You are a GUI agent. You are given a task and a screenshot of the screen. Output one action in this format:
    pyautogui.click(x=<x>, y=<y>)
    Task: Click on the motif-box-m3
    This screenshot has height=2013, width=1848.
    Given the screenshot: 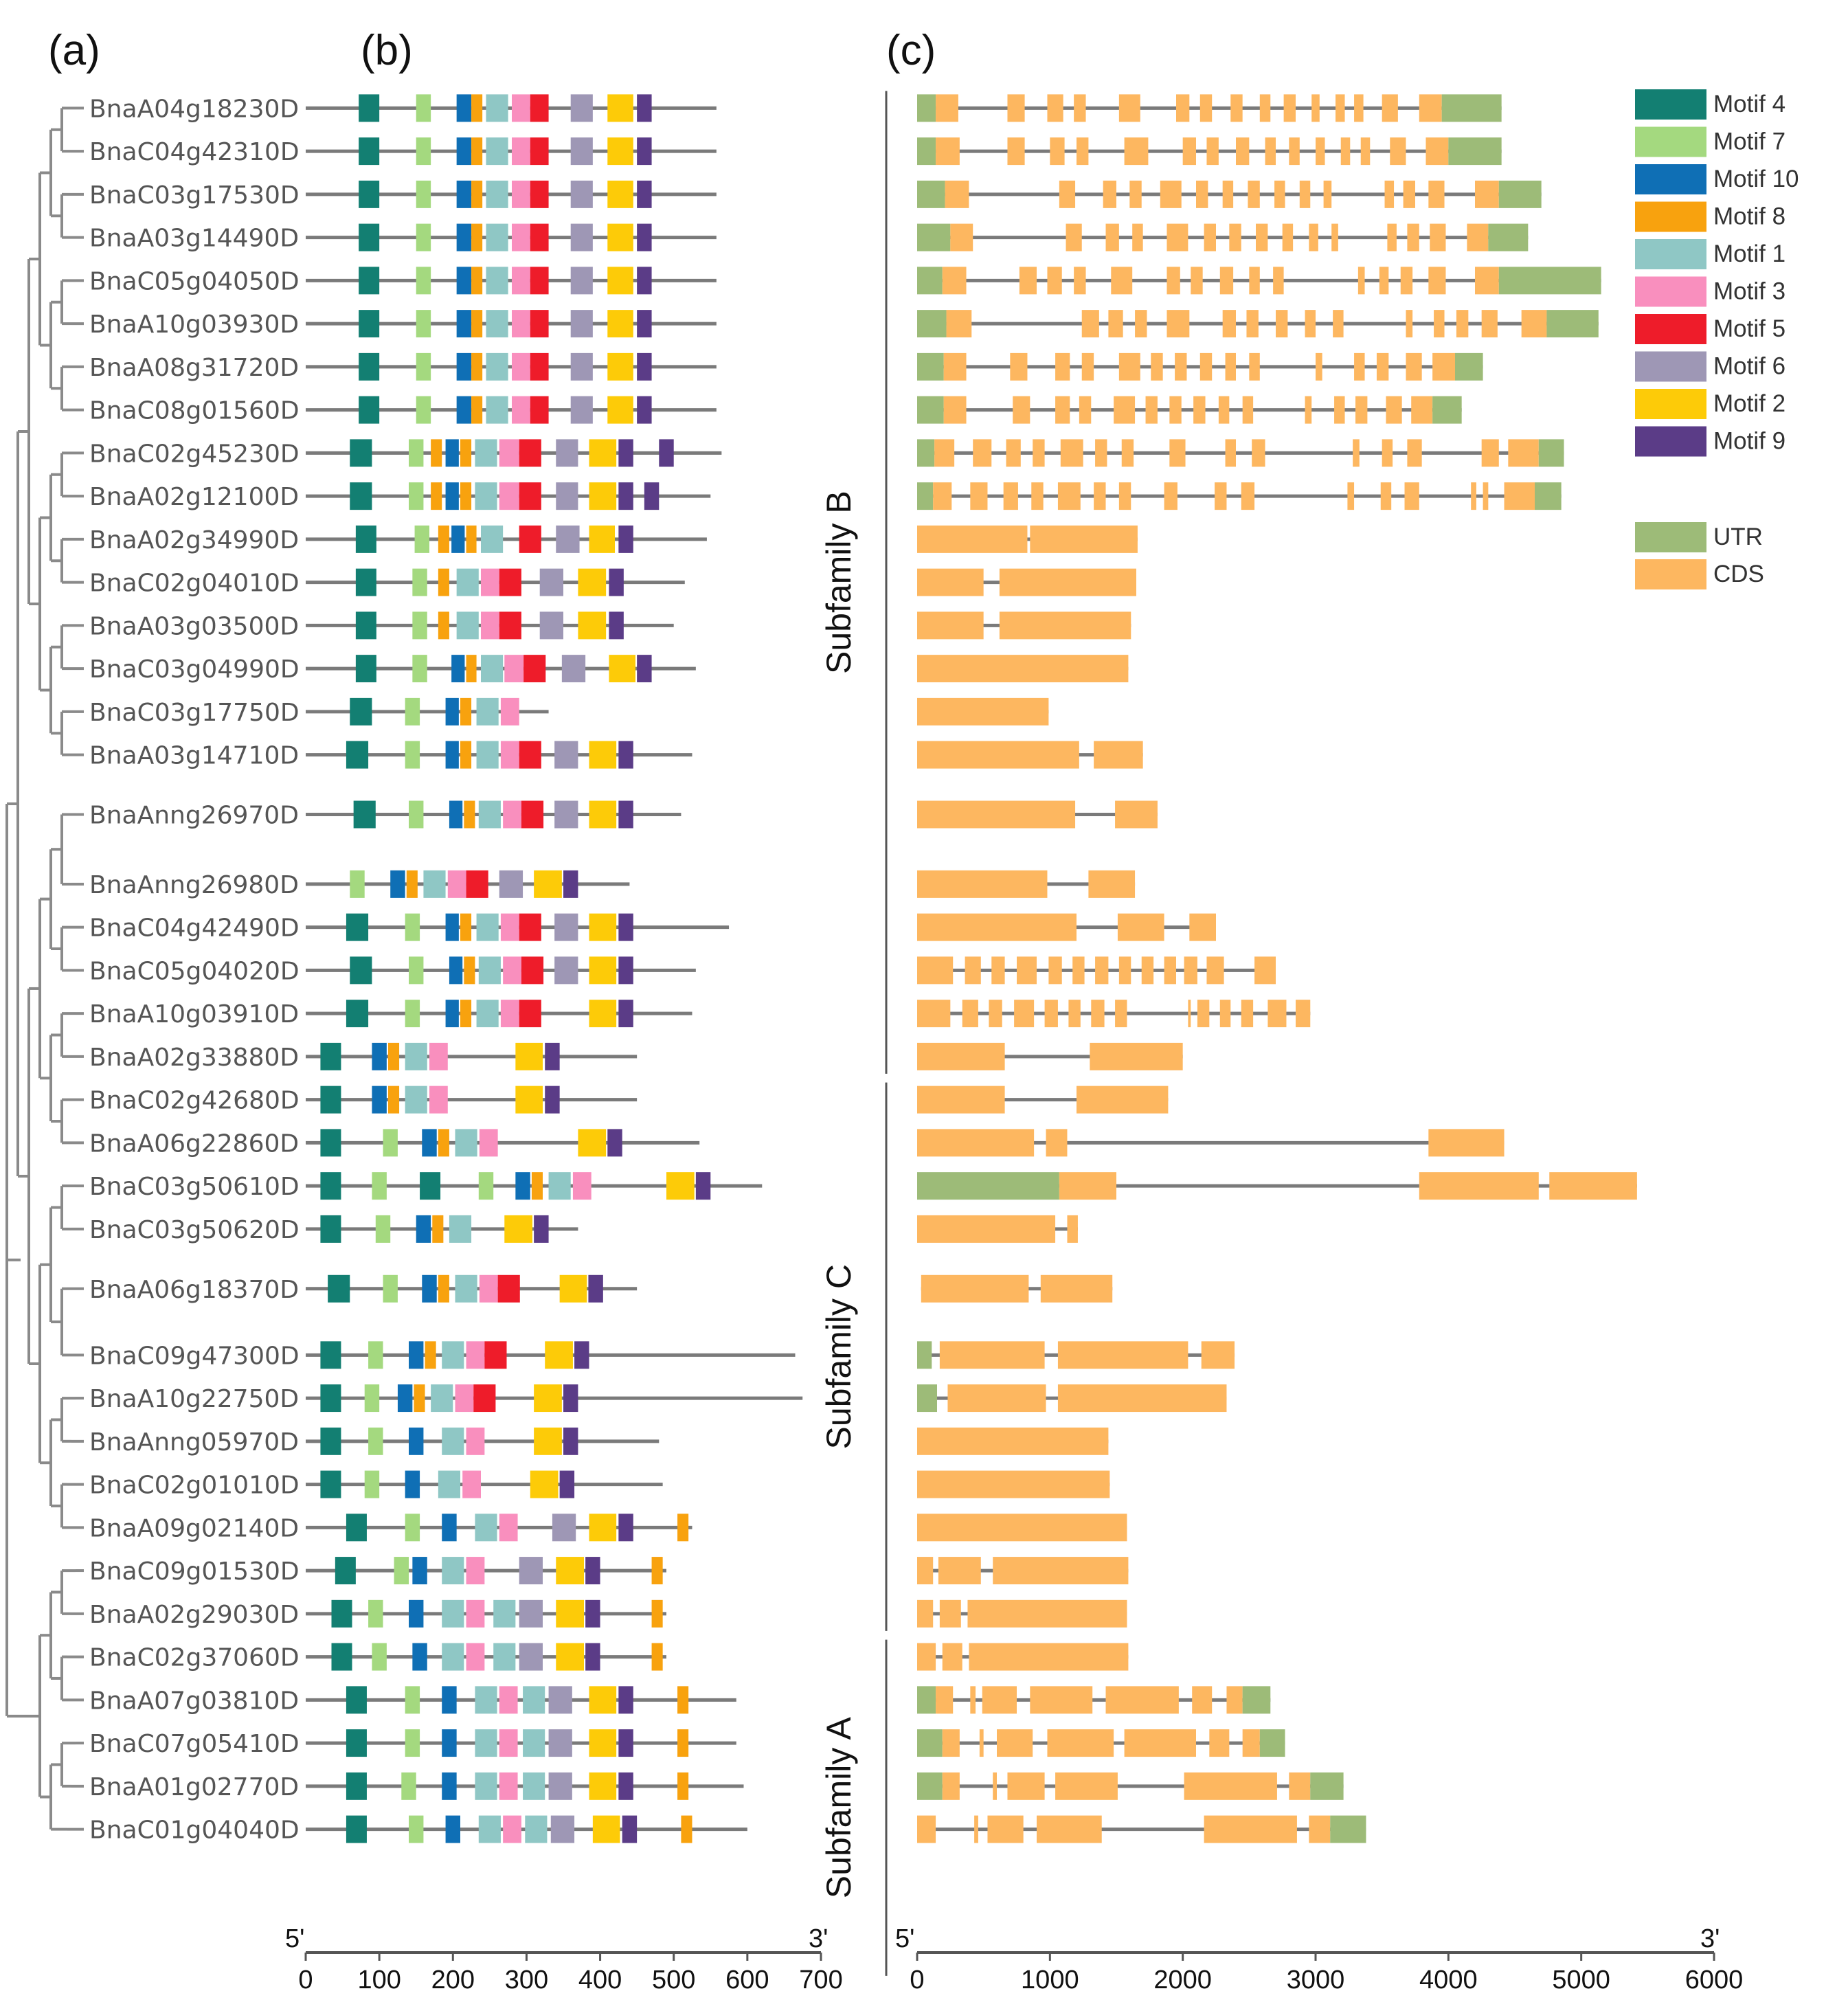 What is the action you would take?
    pyautogui.click(x=521, y=324)
    